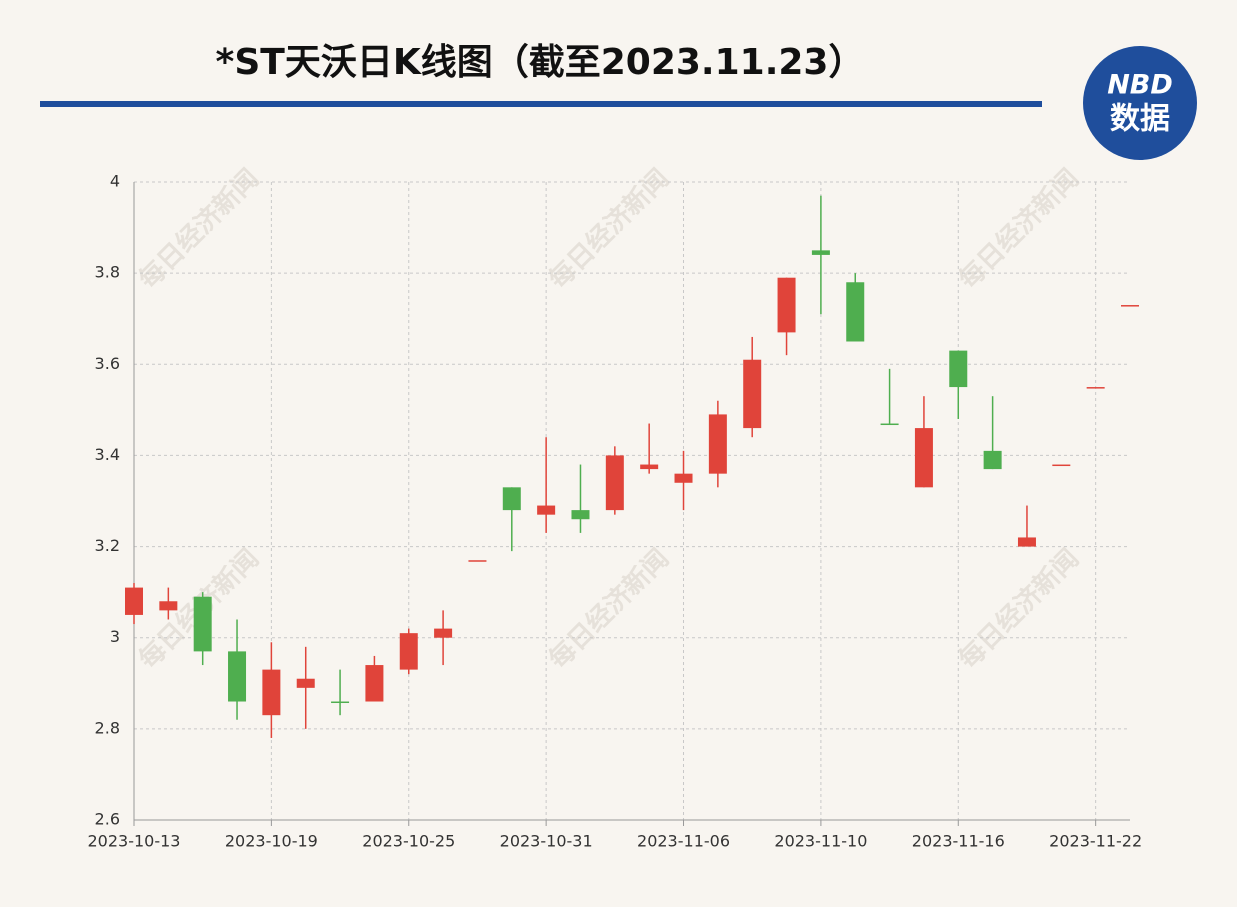 This screenshot has width=1237, height=907. Describe the element at coordinates (1140, 119) in the screenshot. I see `logo-text: 数据` at that location.